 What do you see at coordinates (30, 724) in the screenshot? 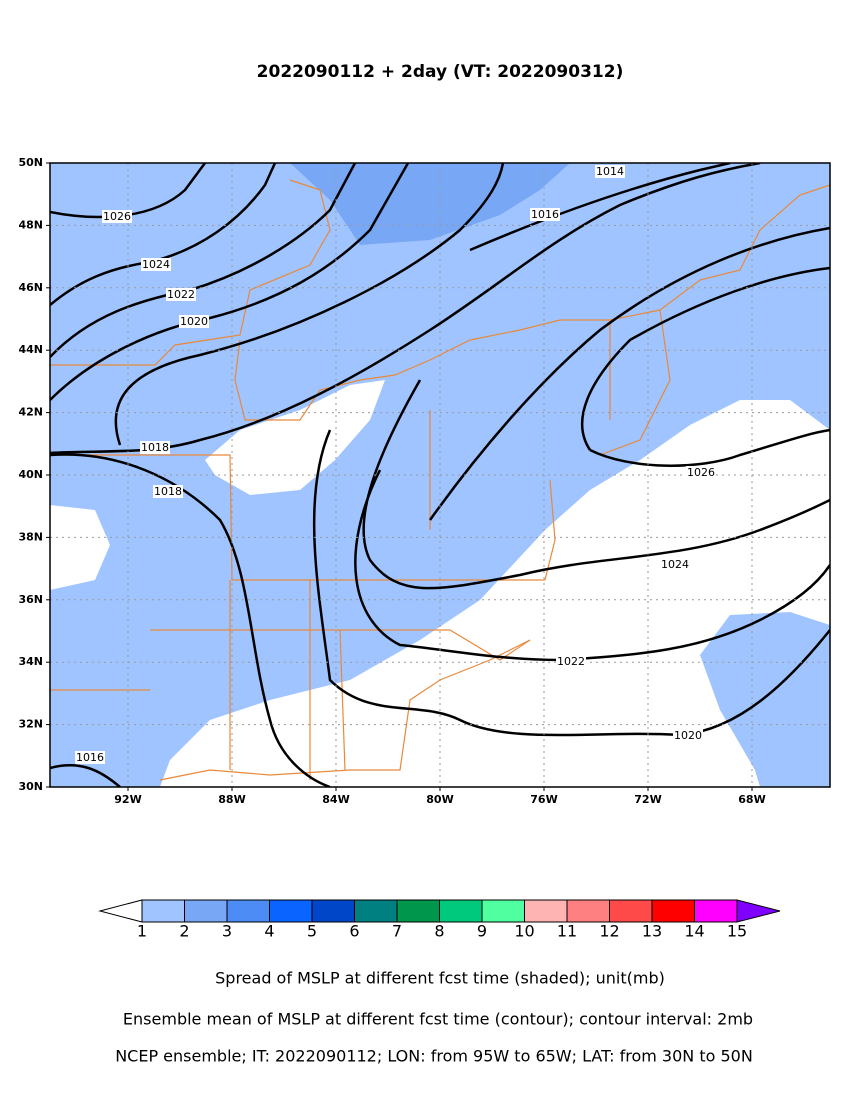
I see `lat-tick-label: 32N` at bounding box center [30, 724].